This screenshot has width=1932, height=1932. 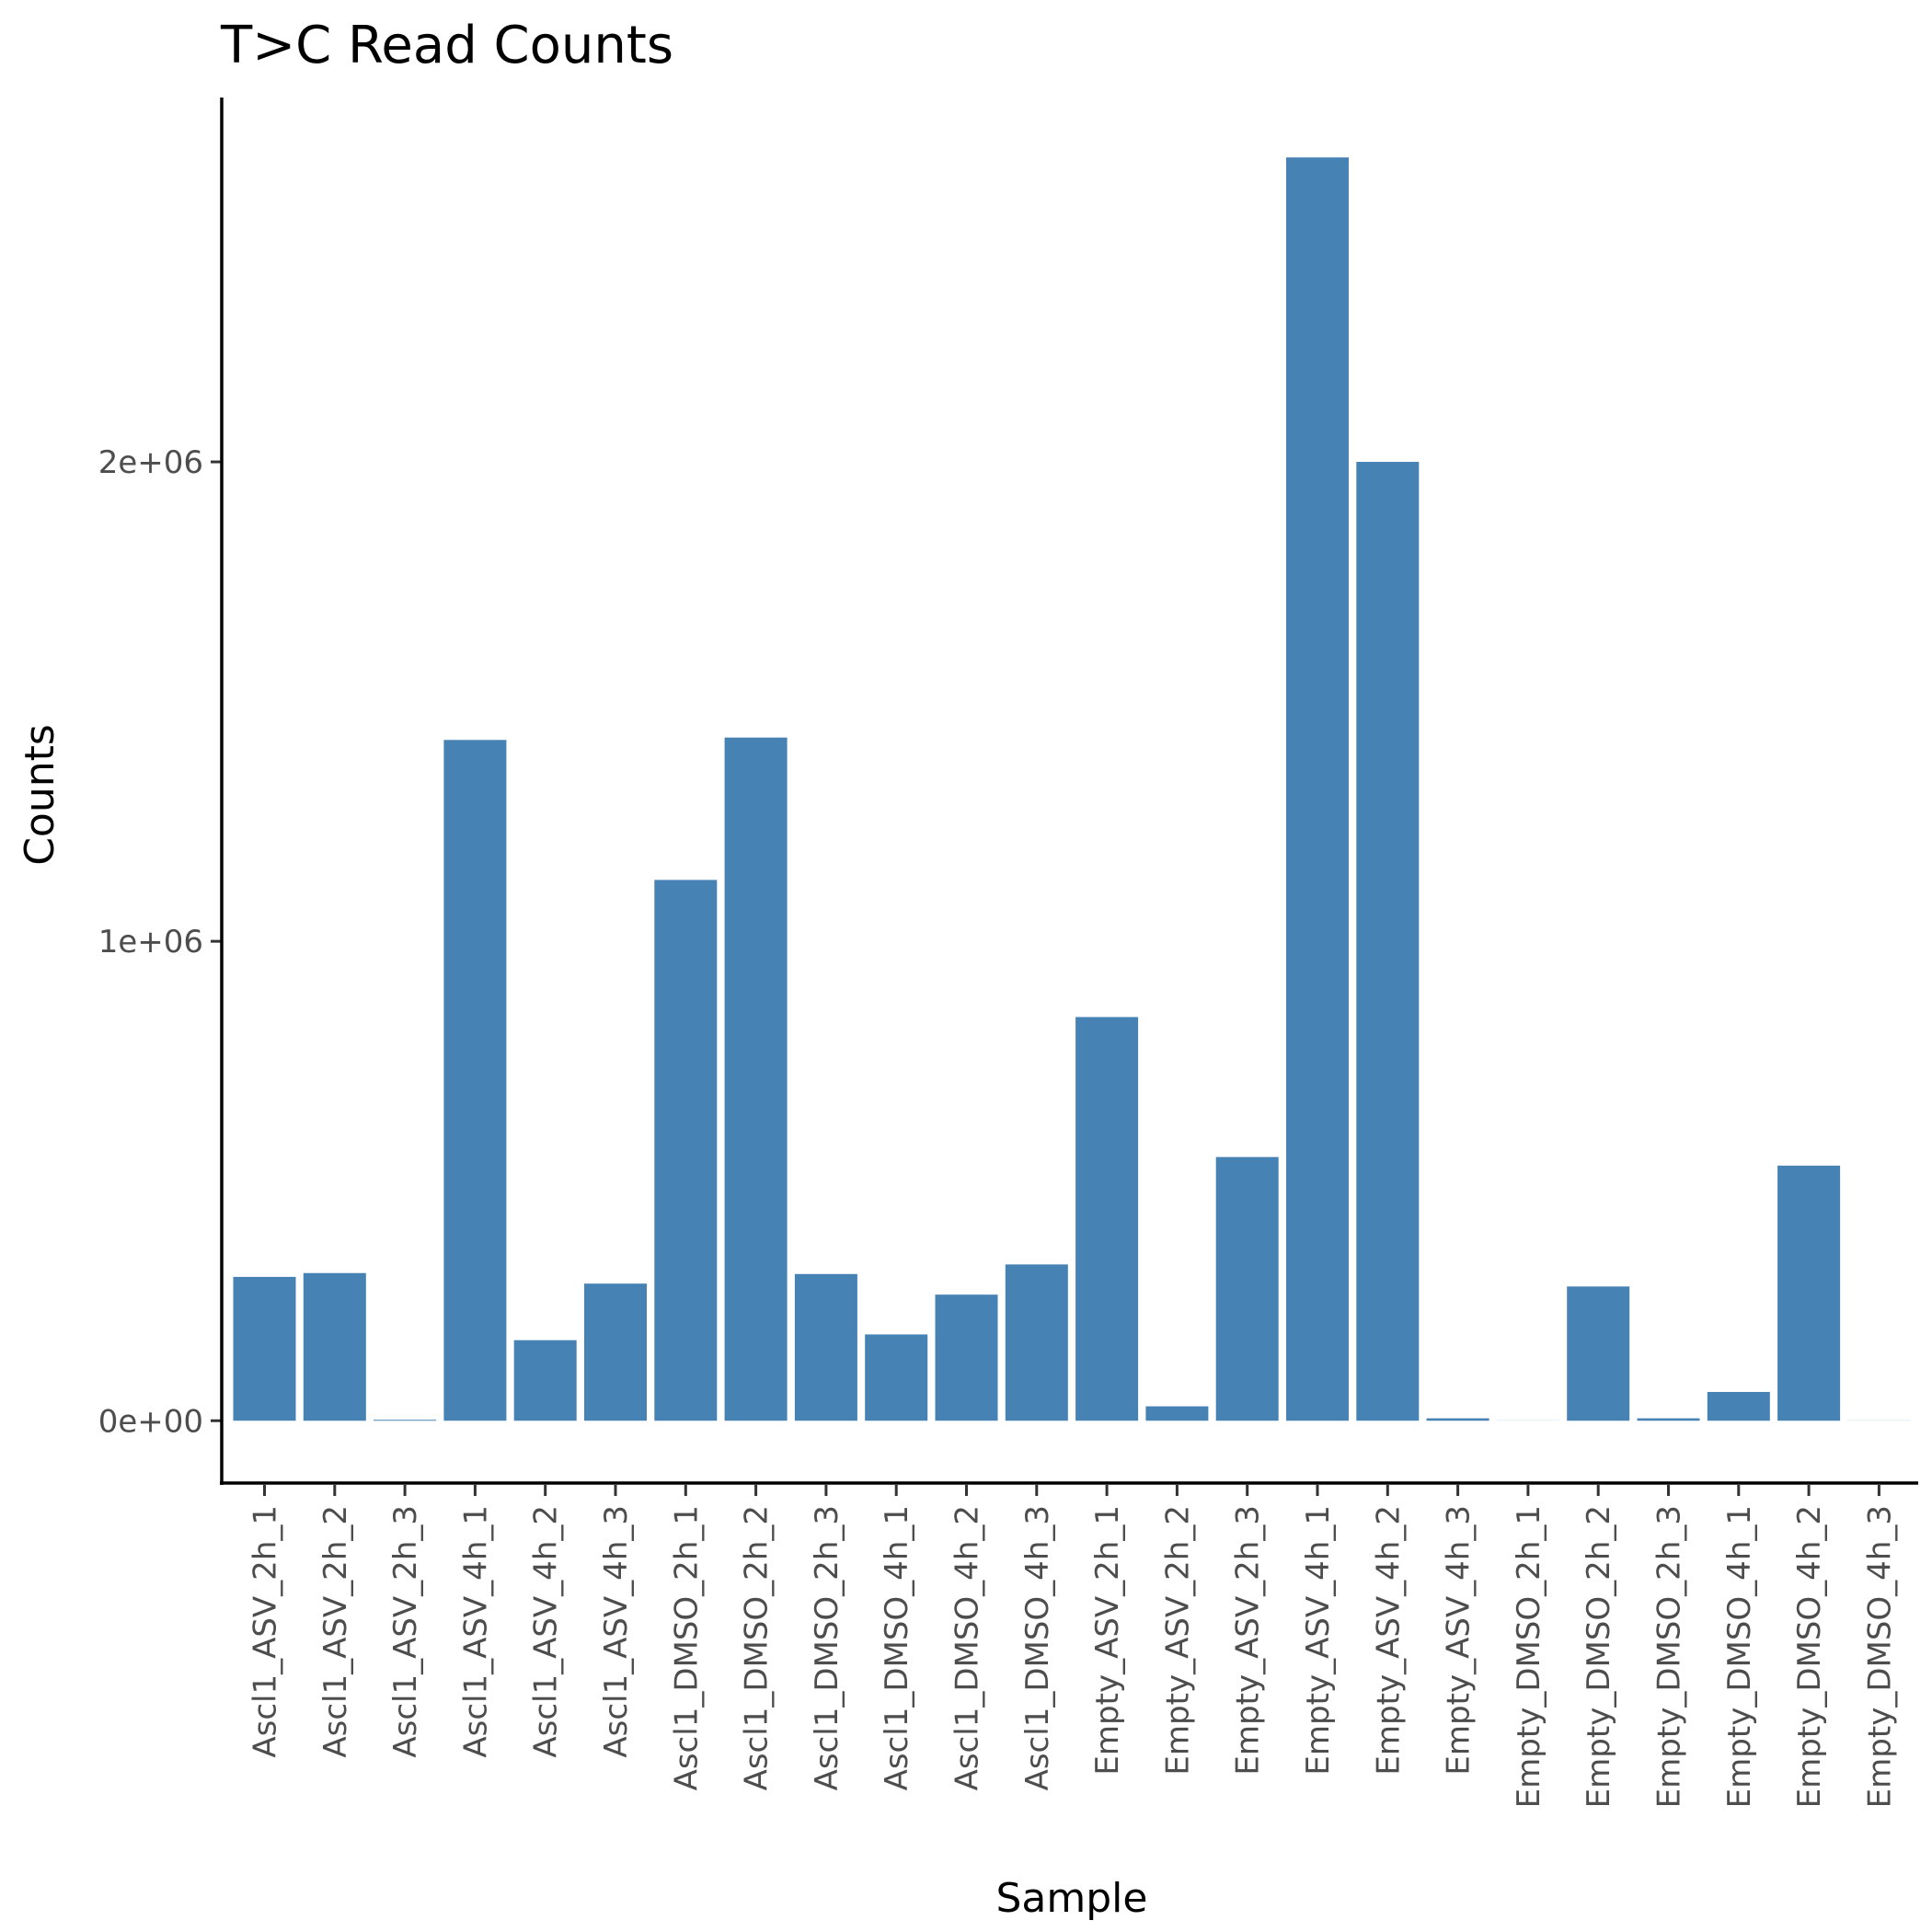 What do you see at coordinates (1388, 1640) in the screenshot?
I see `x-tick-label: Empty_ASV_4h_2` at bounding box center [1388, 1640].